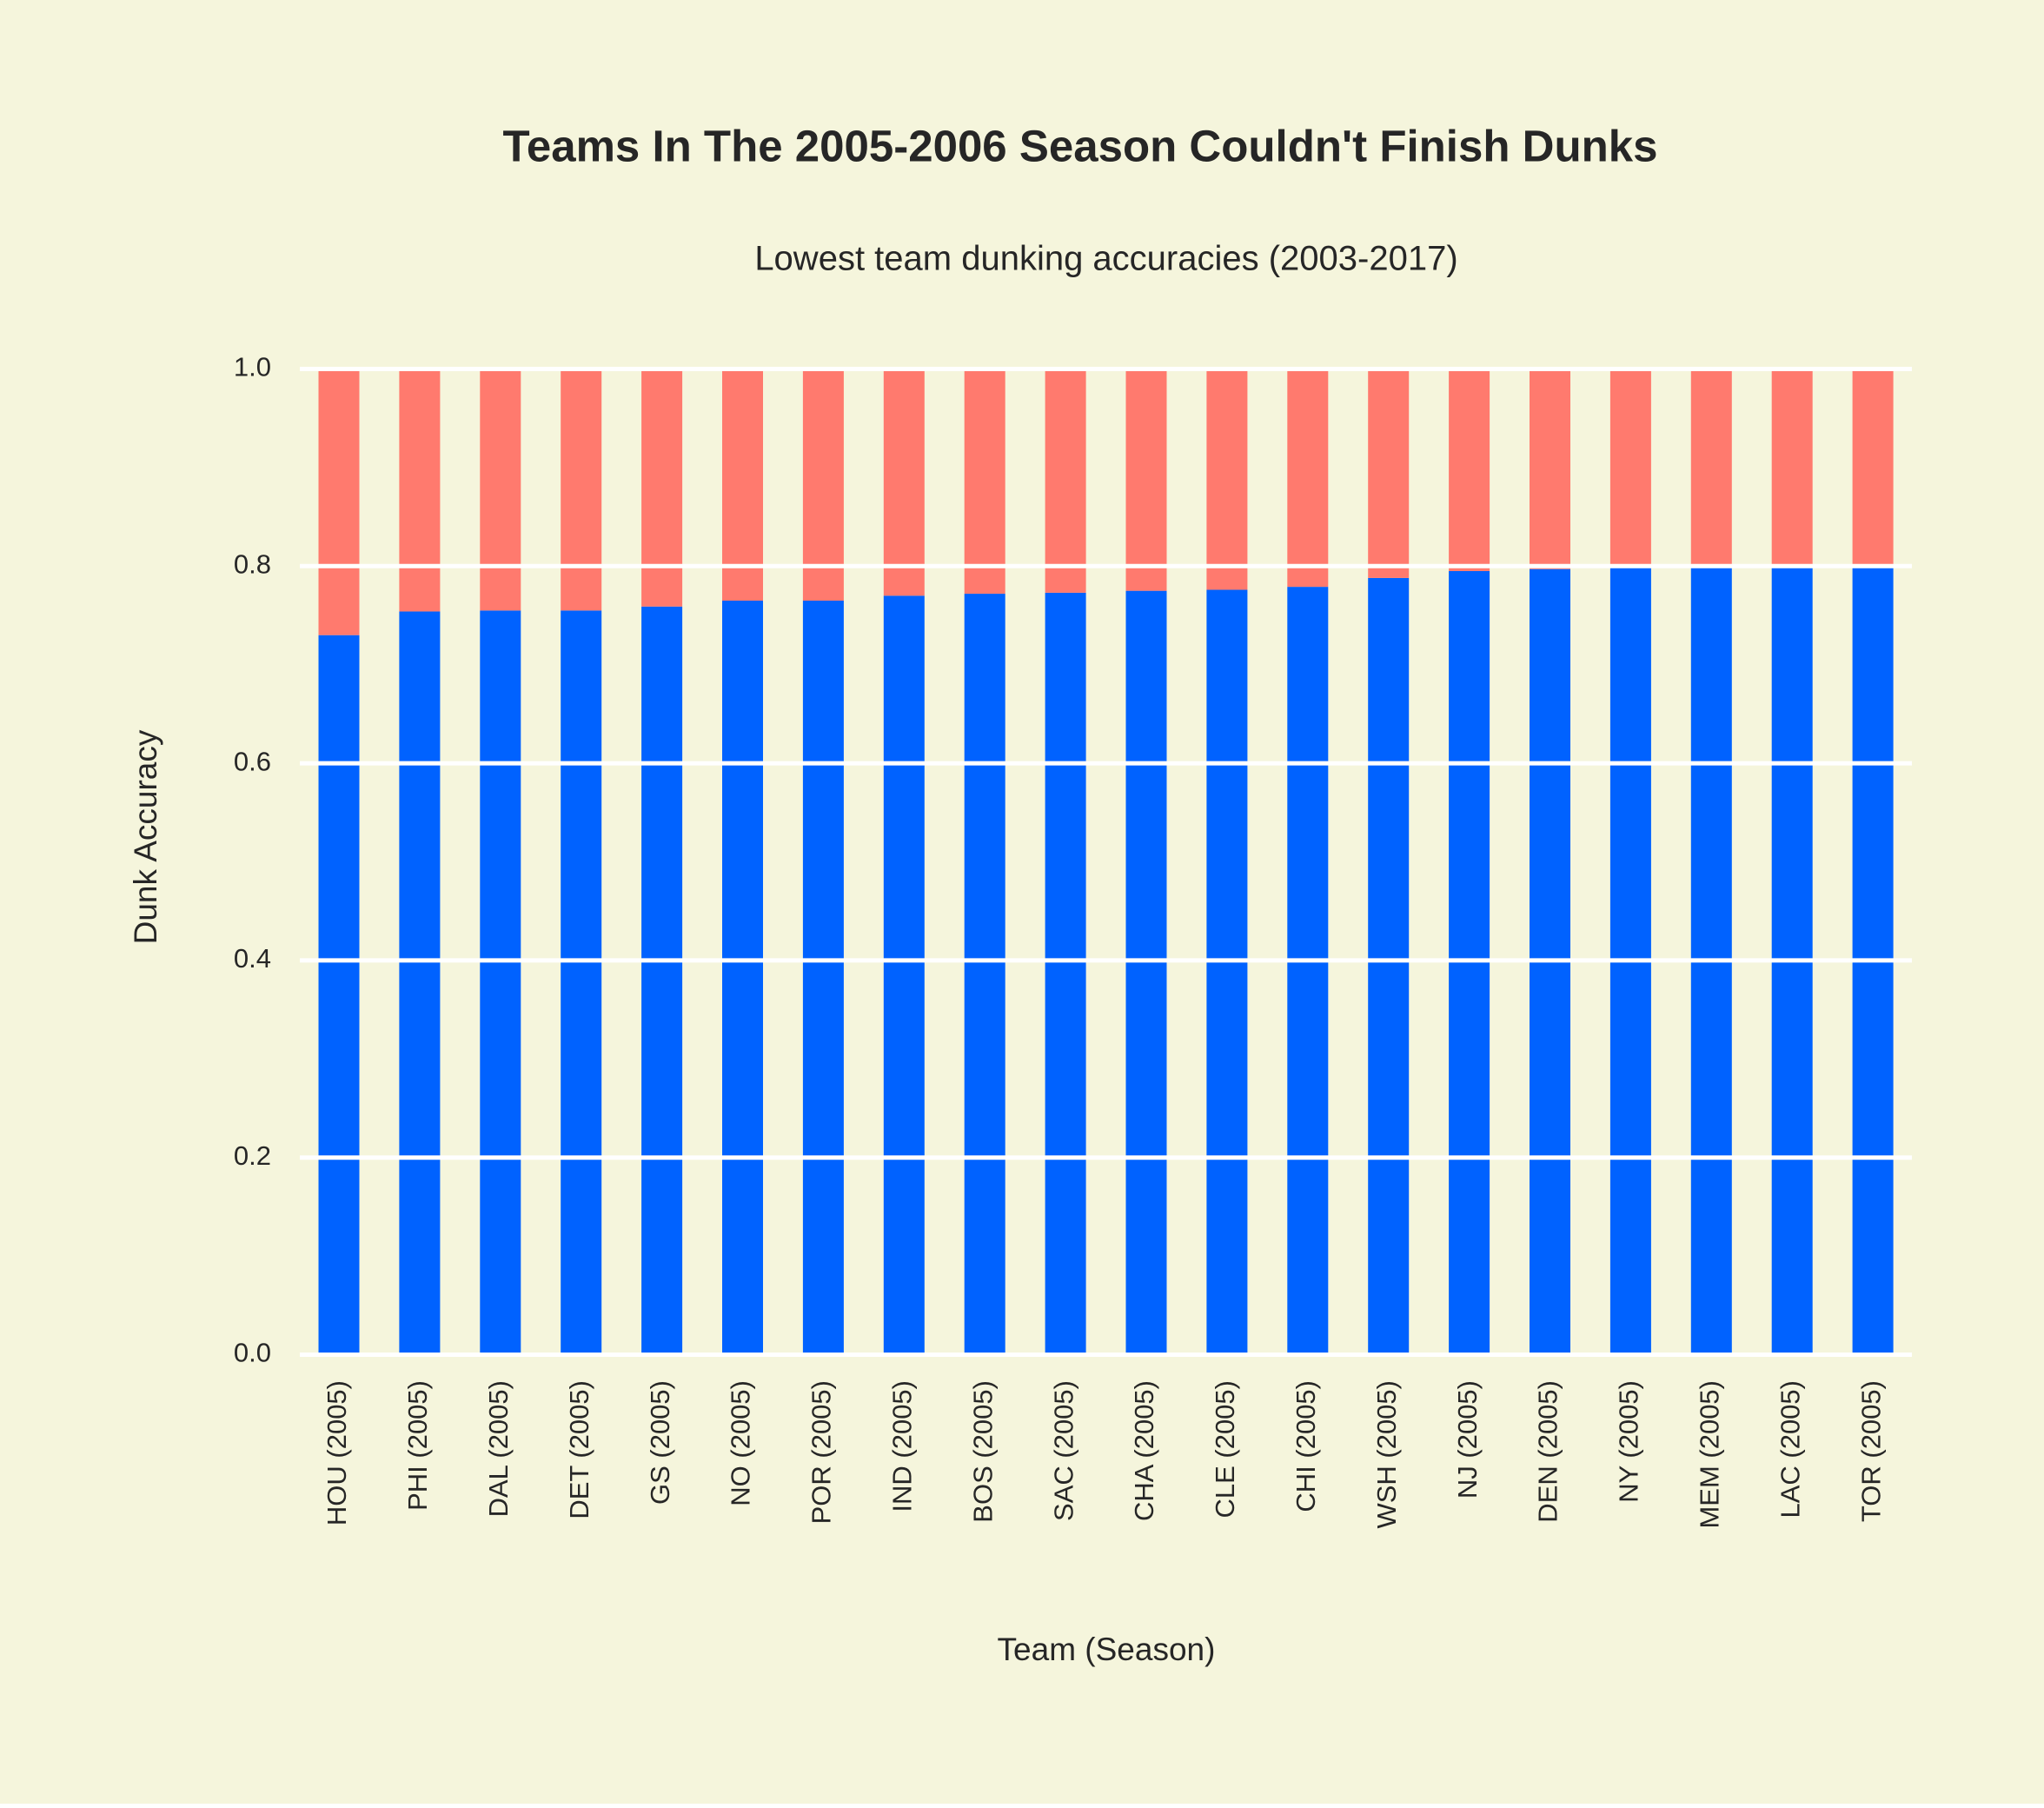 The height and width of the screenshot is (1808, 2044). Describe the element at coordinates (1063, 1450) in the screenshot. I see `x-tick-label: SAC (2005)` at that location.